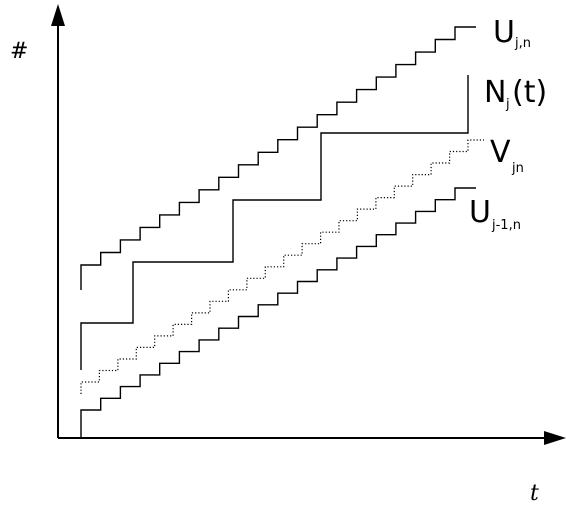  What do you see at coordinates (495, 92) in the screenshot?
I see `process-label-main: N` at bounding box center [495, 92].